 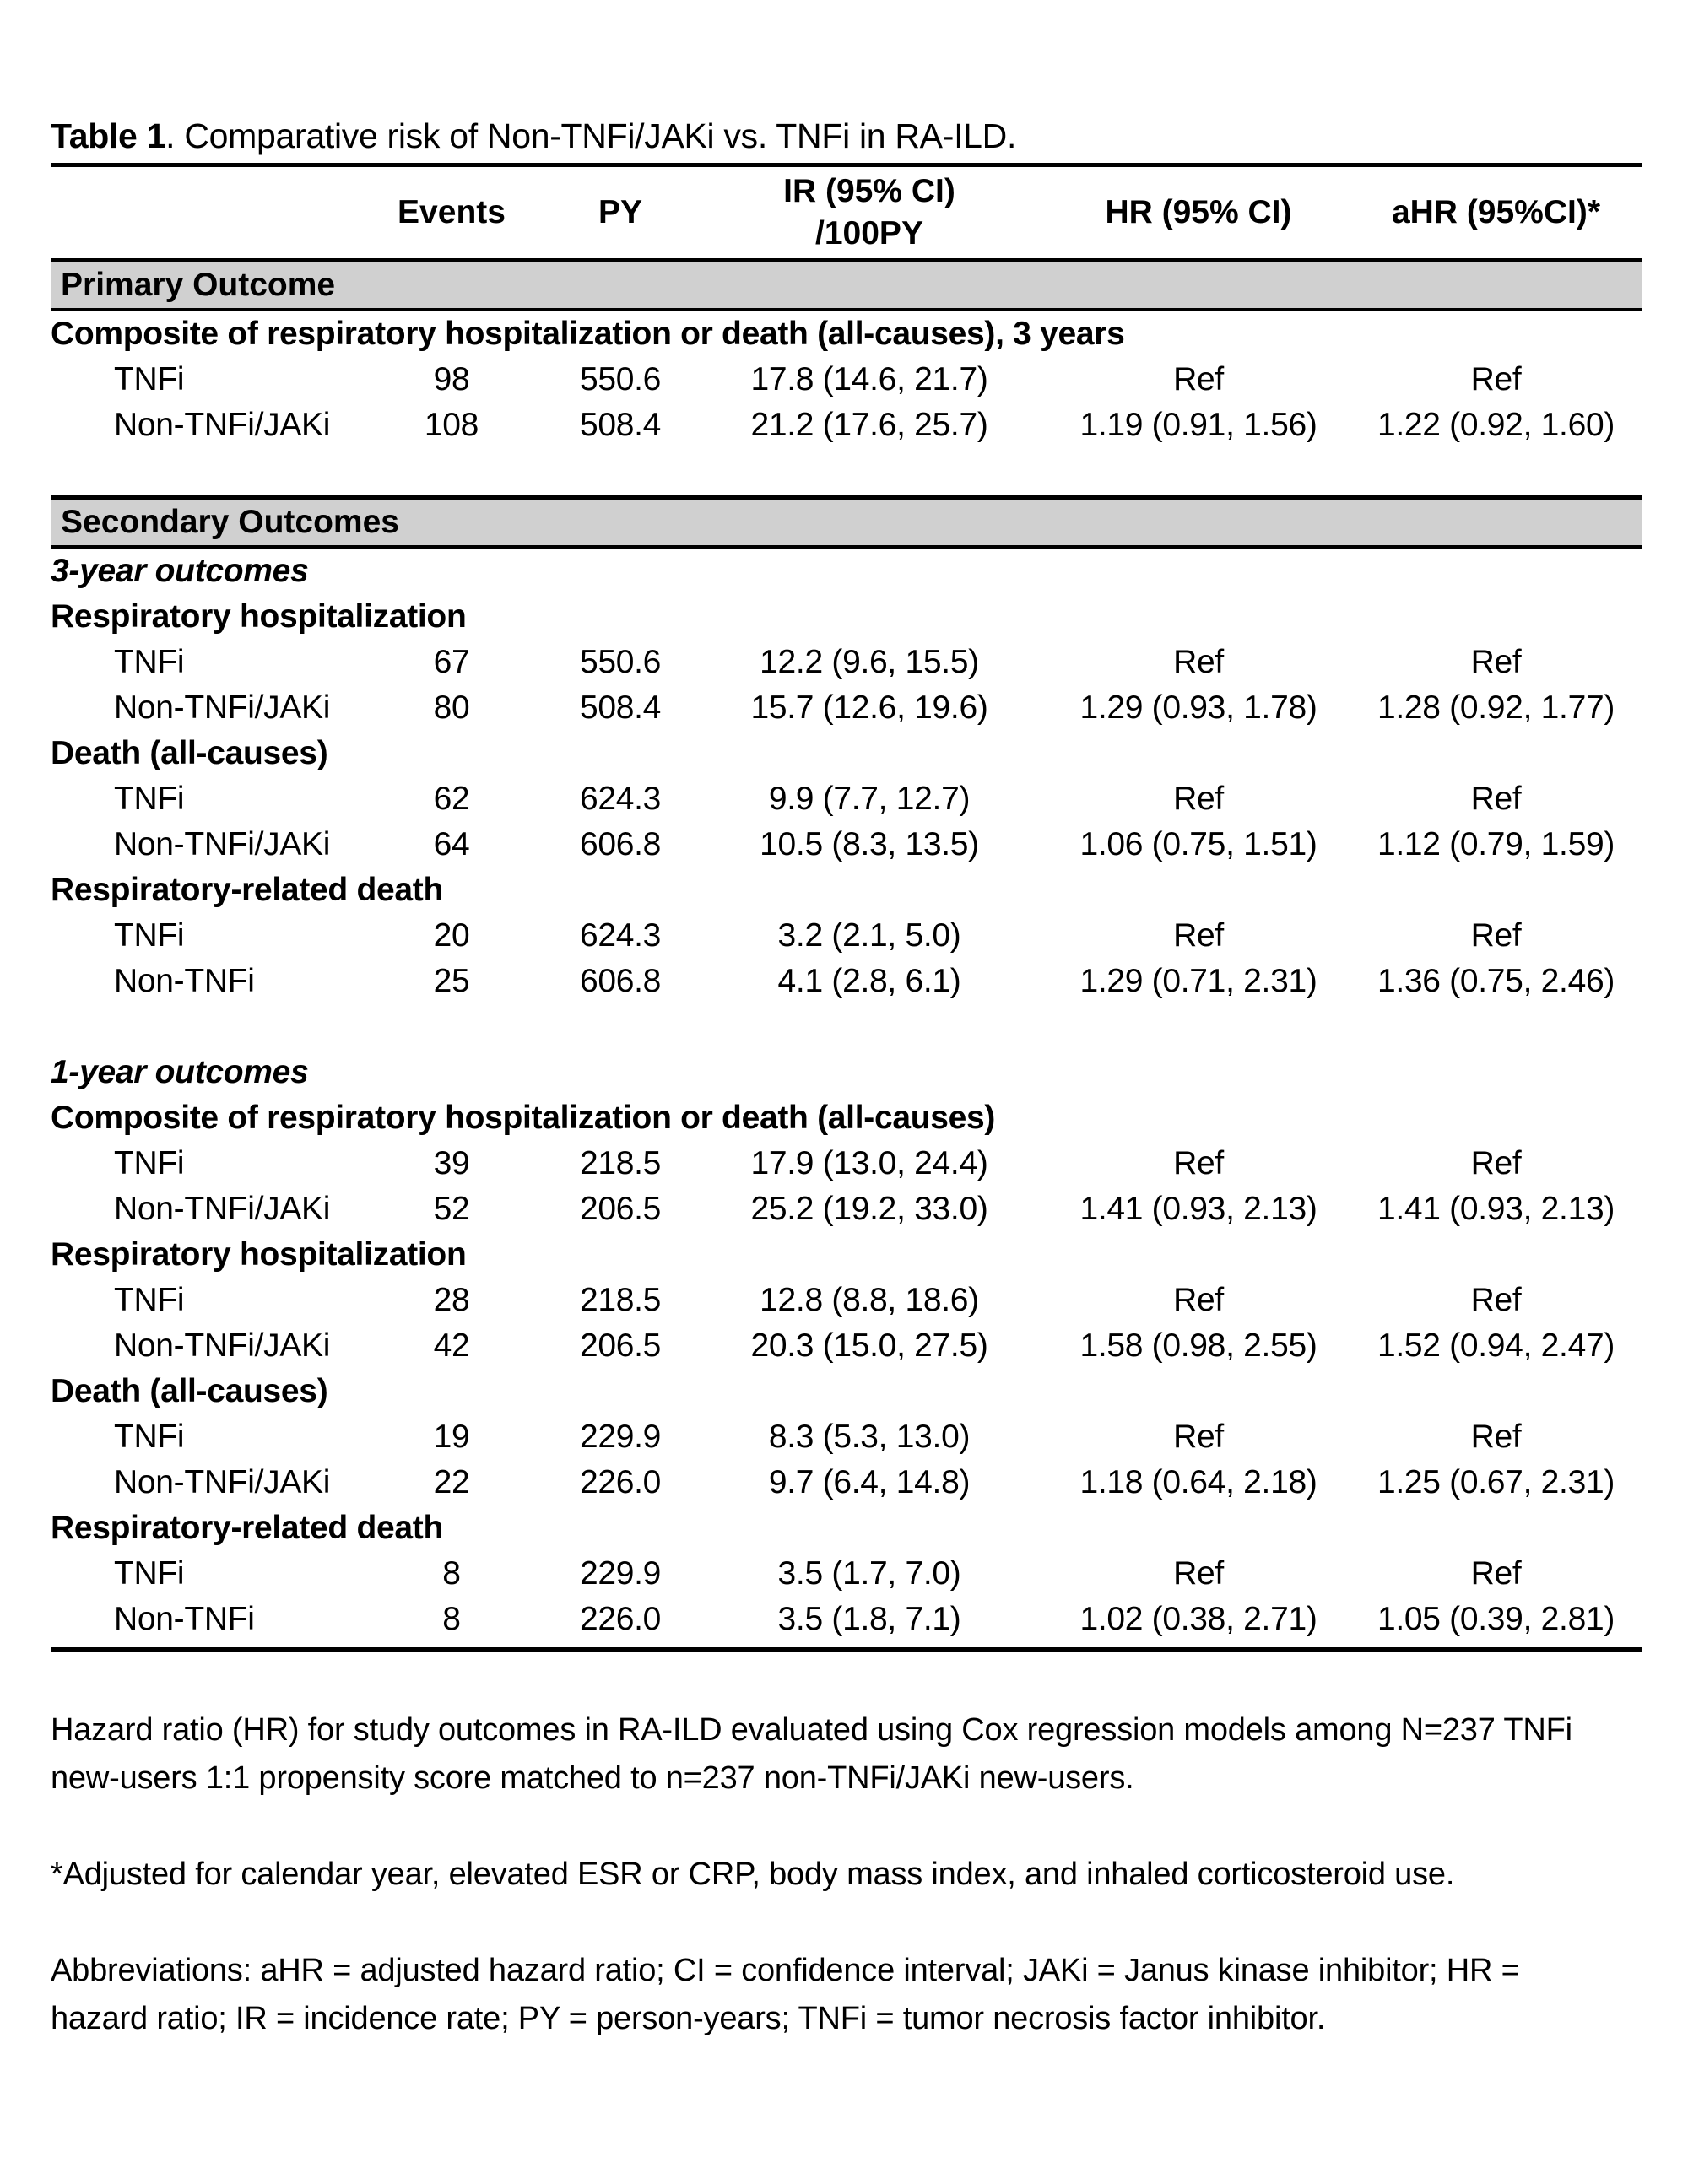 What do you see at coordinates (869, 379) in the screenshot?
I see `ir-cell: 17.8 (14.6, 21.7)` at bounding box center [869, 379].